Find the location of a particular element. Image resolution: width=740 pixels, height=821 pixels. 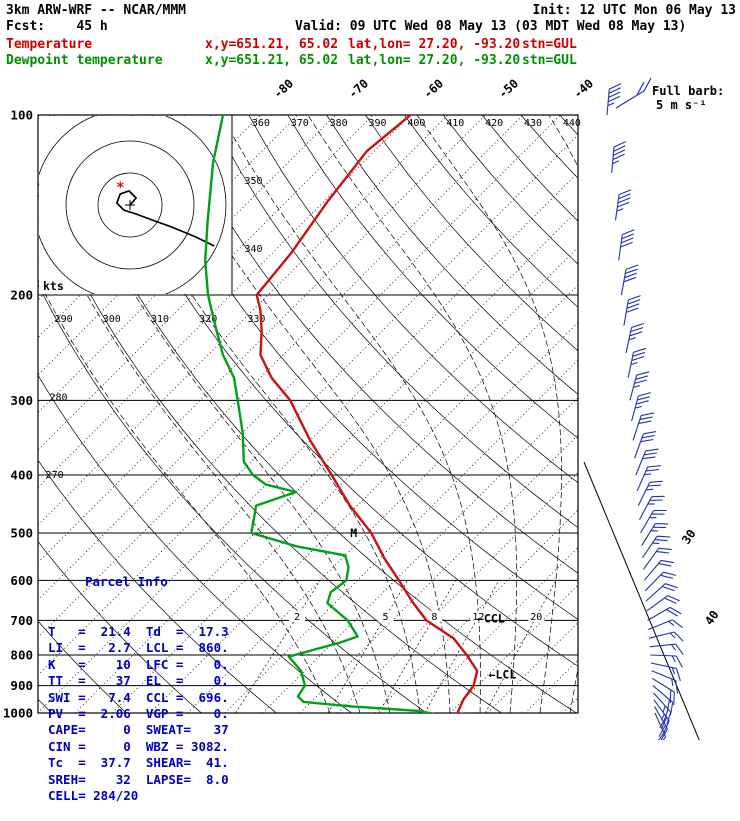

parcel-info-line: SWI = 7.4 CCL = 696. is located at coordinates (138, 698).